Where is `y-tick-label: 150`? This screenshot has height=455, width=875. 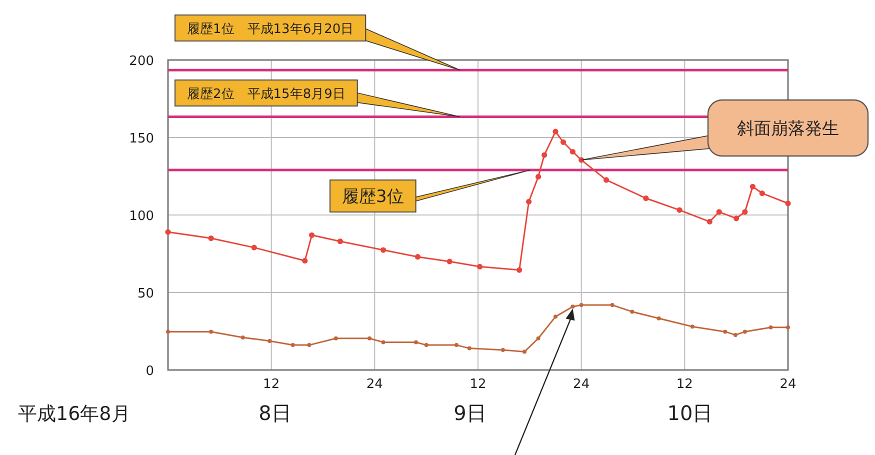
y-tick-label: 150 is located at coordinates (141, 139).